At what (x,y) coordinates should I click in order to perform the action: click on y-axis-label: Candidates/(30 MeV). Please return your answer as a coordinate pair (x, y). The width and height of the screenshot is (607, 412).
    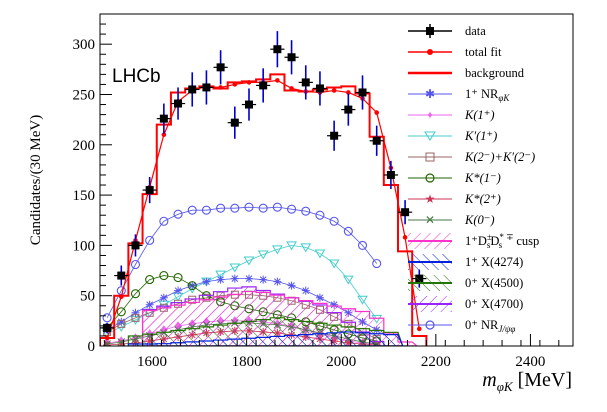
    Looking at the image, I should click on (36, 180).